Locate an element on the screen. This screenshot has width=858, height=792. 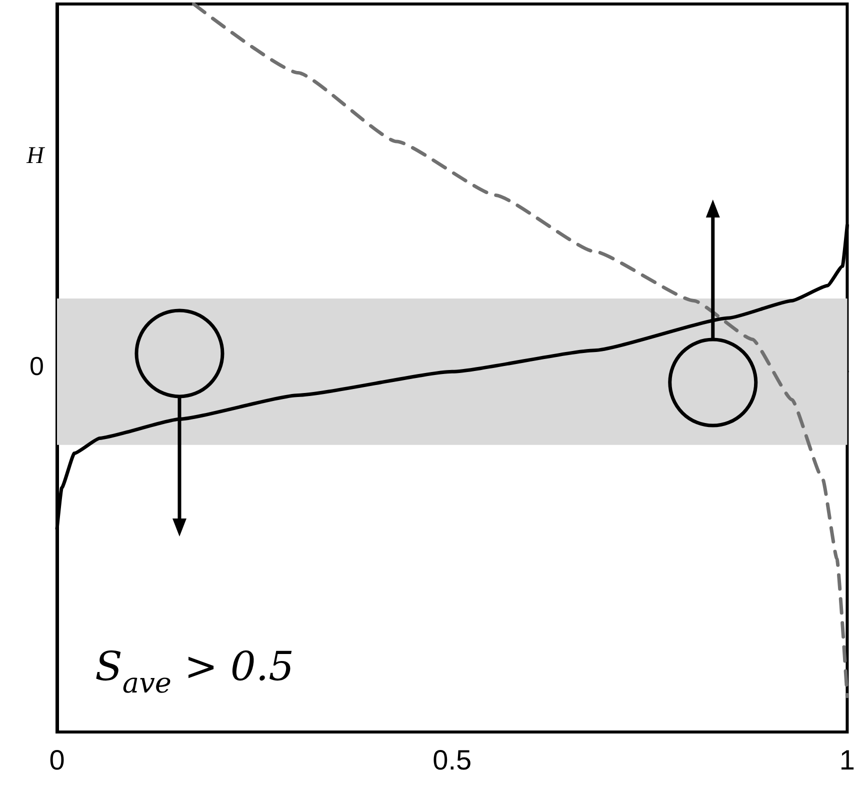
x-tick-label: 0 is located at coordinates (57, 760).